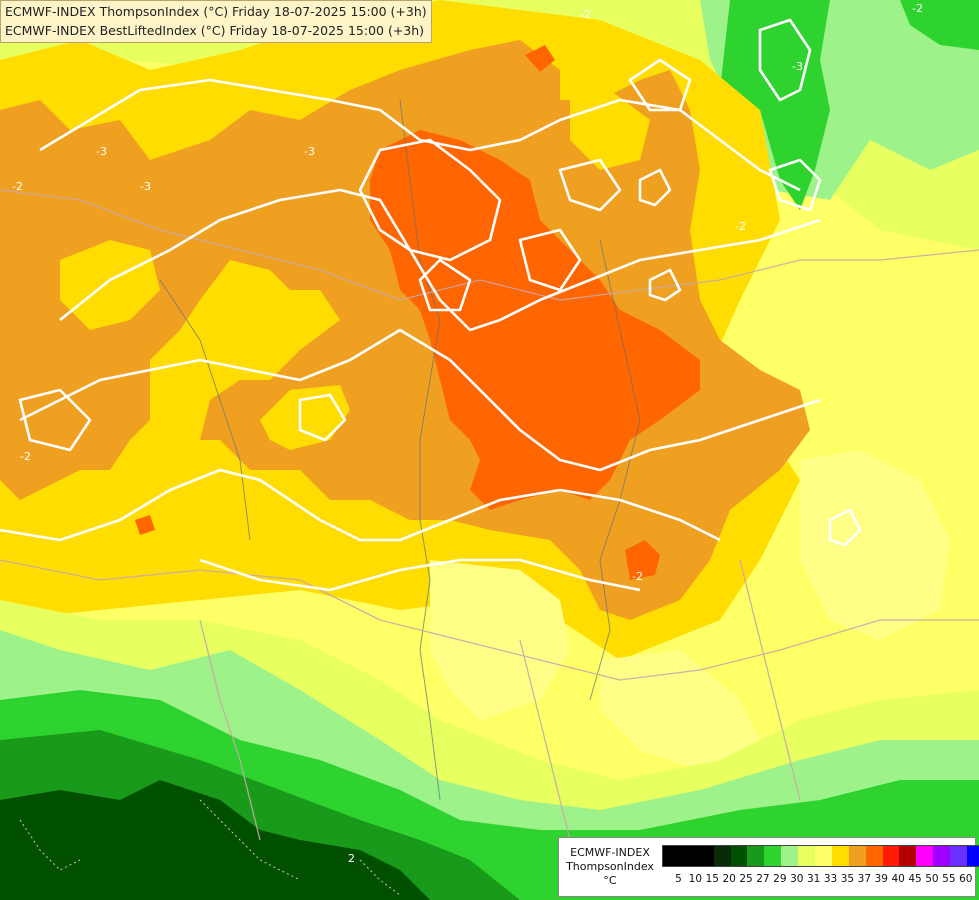 Image resolution: width=979 pixels, height=900 pixels. What do you see at coordinates (746, 879) in the screenshot?
I see `legend-tick: 25` at bounding box center [746, 879].